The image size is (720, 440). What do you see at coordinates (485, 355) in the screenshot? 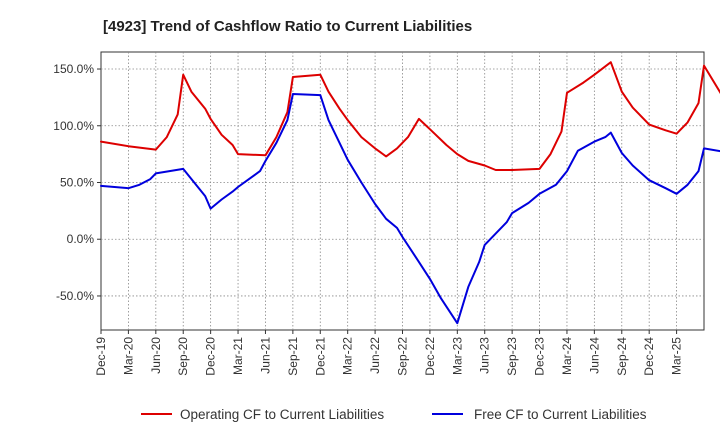
I see `x-tick-label: Jun-23` at bounding box center [485, 355].